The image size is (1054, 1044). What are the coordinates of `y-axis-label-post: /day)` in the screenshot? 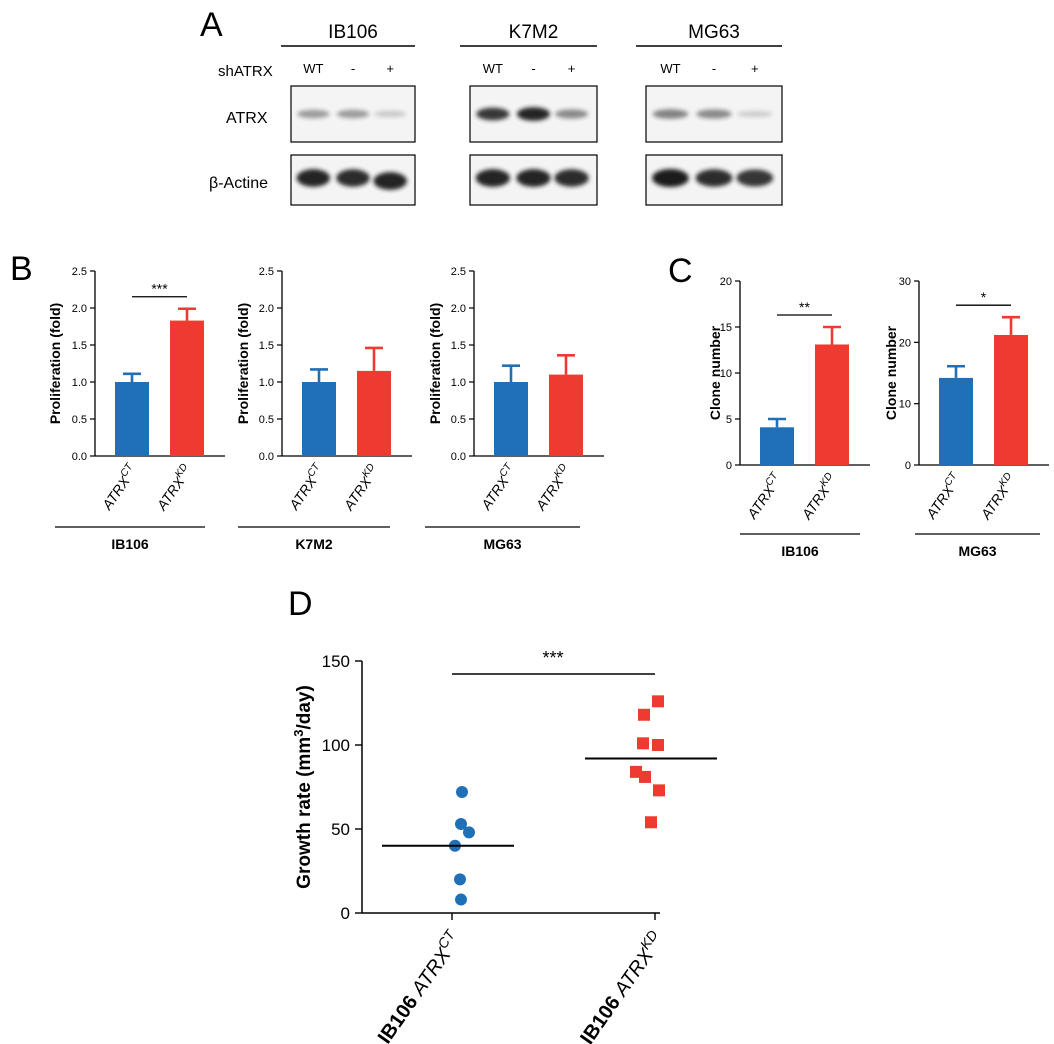 It's located at (304, 707).